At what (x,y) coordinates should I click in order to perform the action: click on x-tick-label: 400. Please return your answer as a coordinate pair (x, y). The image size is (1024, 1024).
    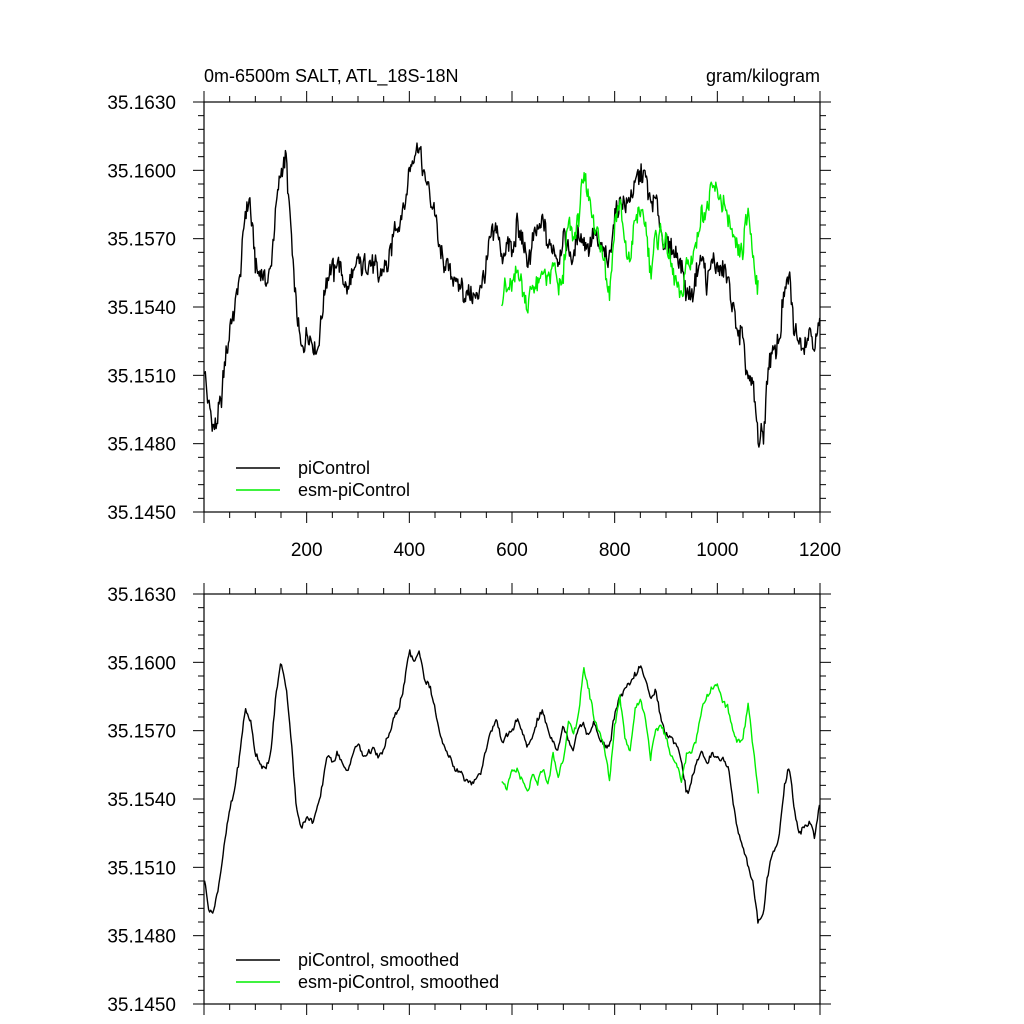
    Looking at the image, I should click on (409, 550).